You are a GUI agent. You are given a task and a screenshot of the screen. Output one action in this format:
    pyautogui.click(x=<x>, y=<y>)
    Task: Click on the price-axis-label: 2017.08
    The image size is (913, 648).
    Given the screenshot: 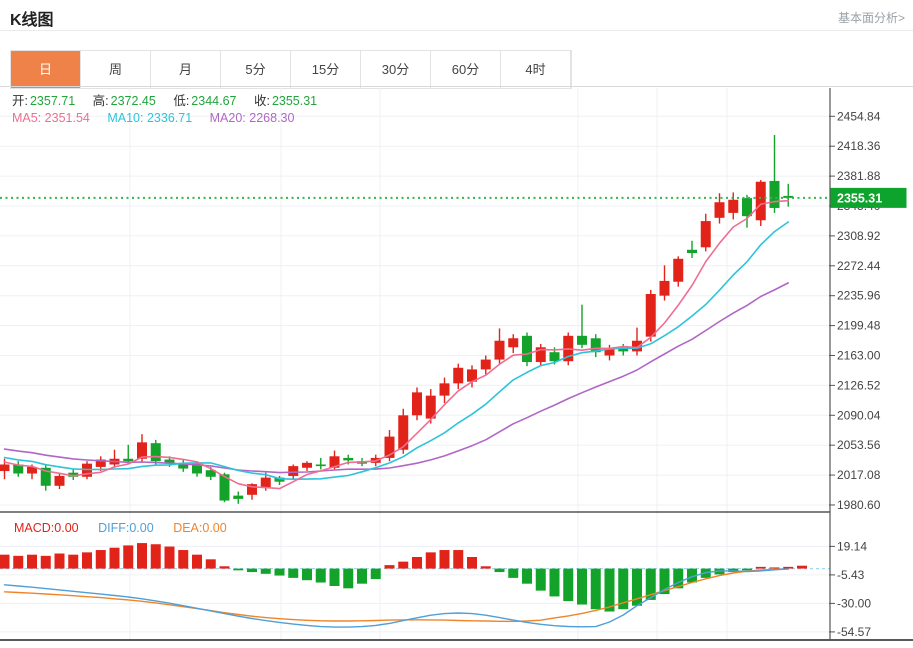 What is the action you would take?
    pyautogui.click(x=859, y=475)
    